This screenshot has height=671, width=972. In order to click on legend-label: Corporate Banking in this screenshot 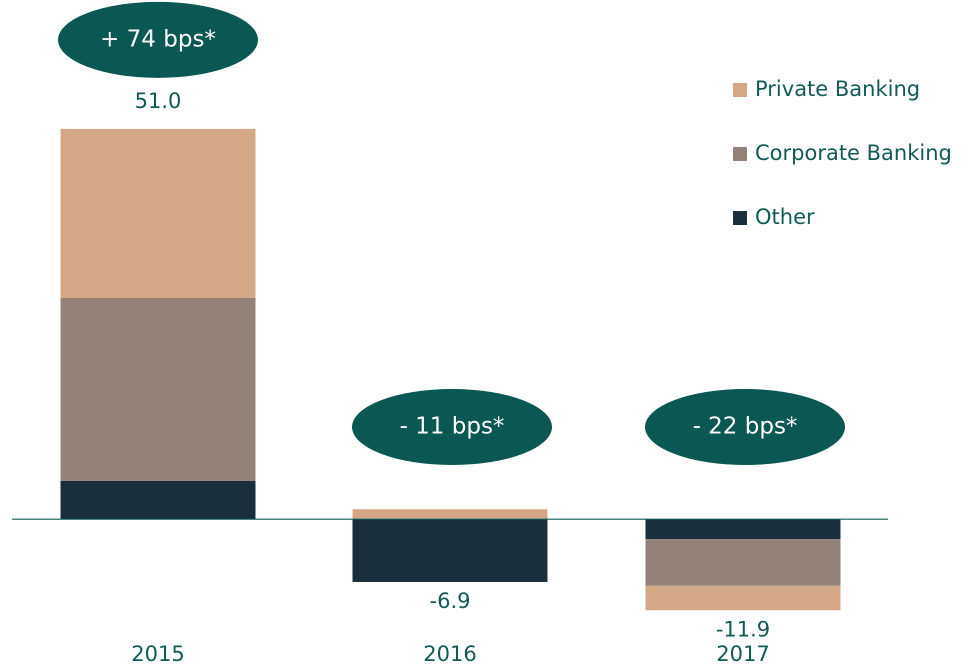, I will do `click(853, 153)`.